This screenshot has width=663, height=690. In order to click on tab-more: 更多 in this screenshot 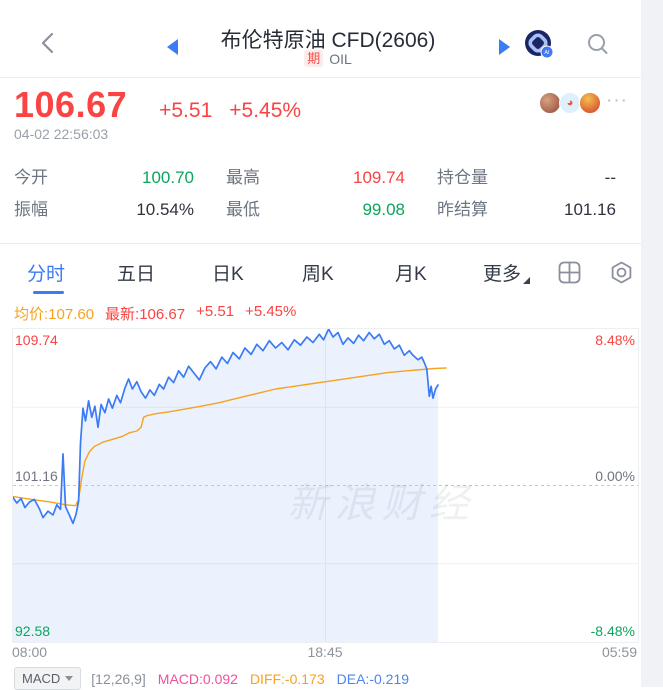, I will do `click(507, 272)`.